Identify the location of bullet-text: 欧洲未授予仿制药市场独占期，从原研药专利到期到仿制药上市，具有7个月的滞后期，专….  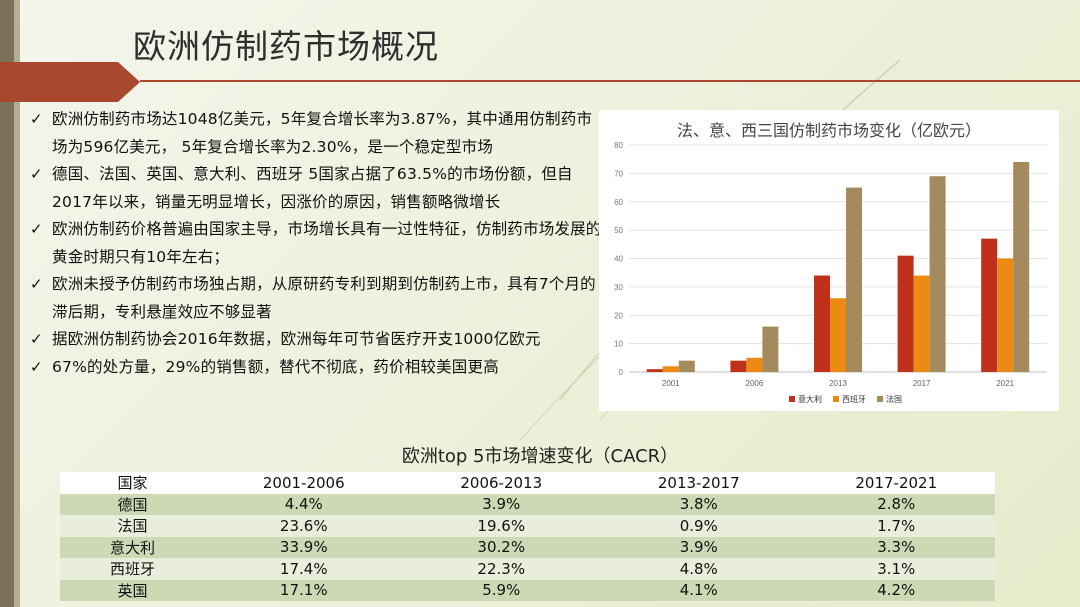
(324, 298).